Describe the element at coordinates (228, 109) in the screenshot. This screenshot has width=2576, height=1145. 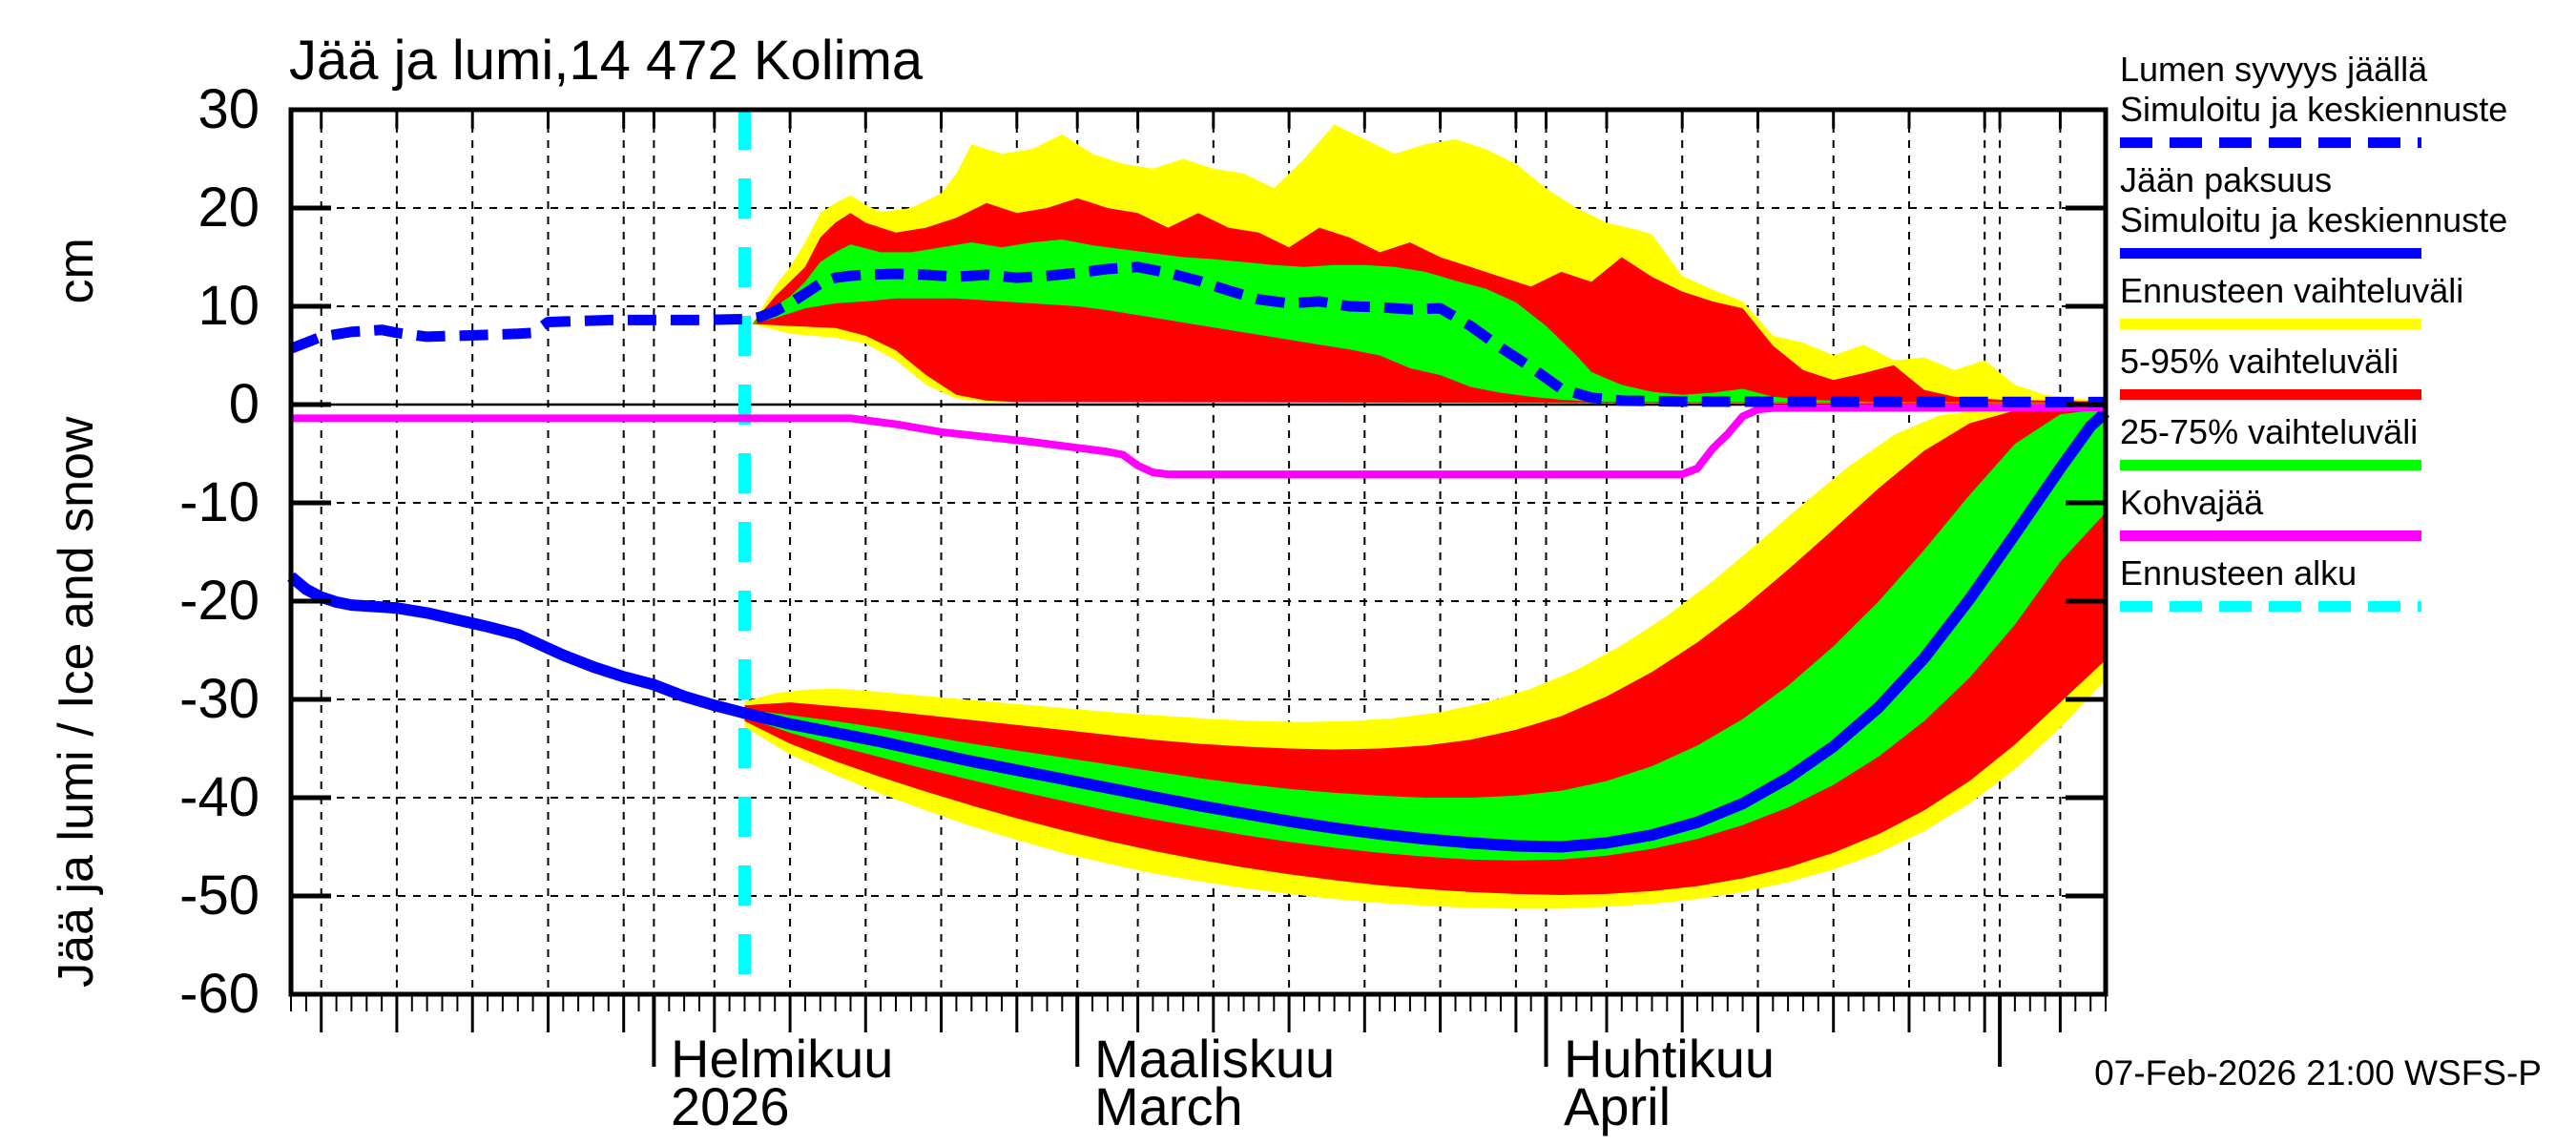
I see `y-tick-label: 30` at that location.